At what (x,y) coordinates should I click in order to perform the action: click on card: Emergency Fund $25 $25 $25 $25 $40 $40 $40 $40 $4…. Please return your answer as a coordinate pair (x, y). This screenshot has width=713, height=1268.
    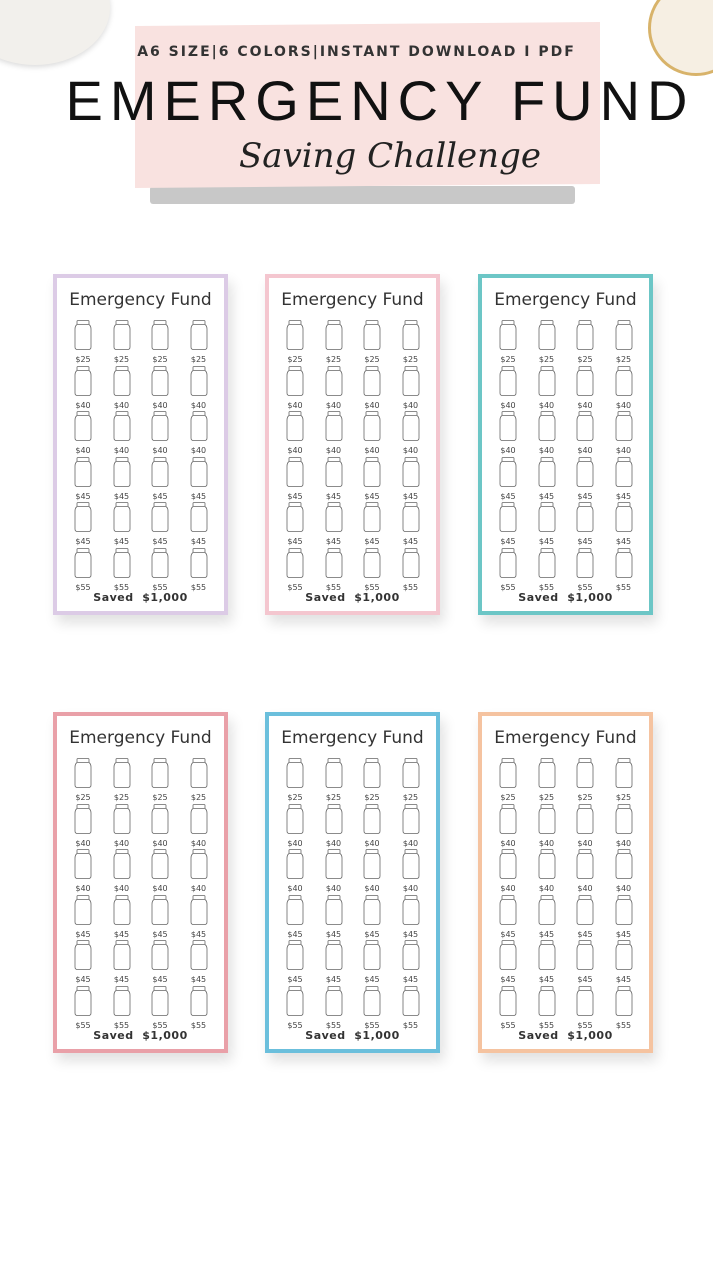
    Looking at the image, I should click on (352, 882).